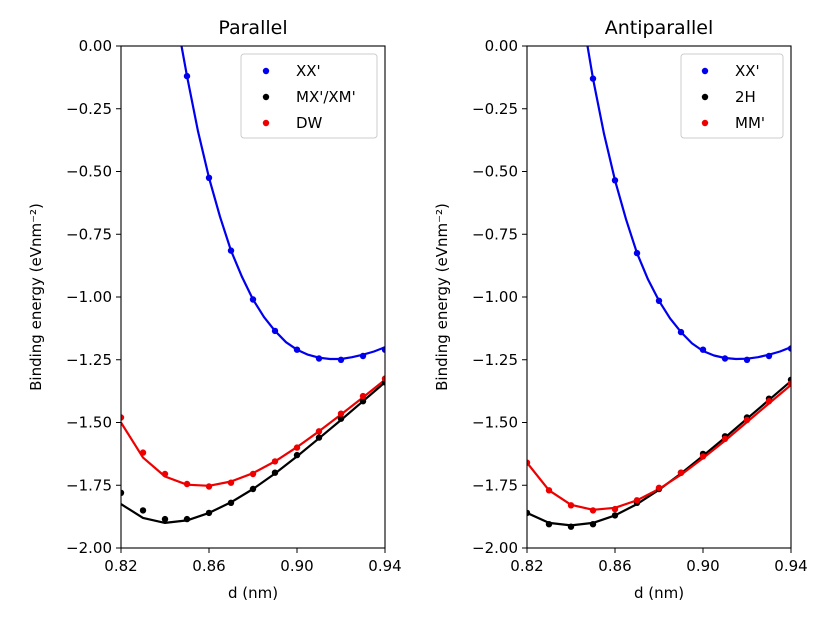  Describe the element at coordinates (750, 123) in the screenshot. I see `legend-label-mm: MM'` at that location.